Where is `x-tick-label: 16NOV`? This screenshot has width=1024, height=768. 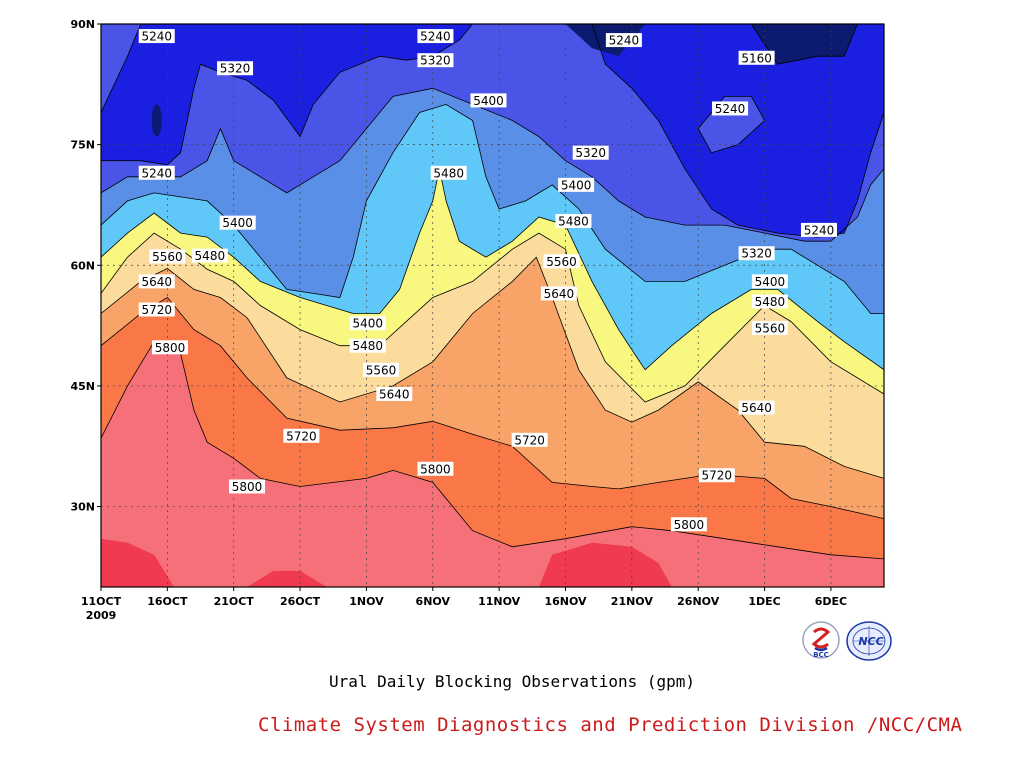 x-tick-label: 16NOV is located at coordinates (565, 601).